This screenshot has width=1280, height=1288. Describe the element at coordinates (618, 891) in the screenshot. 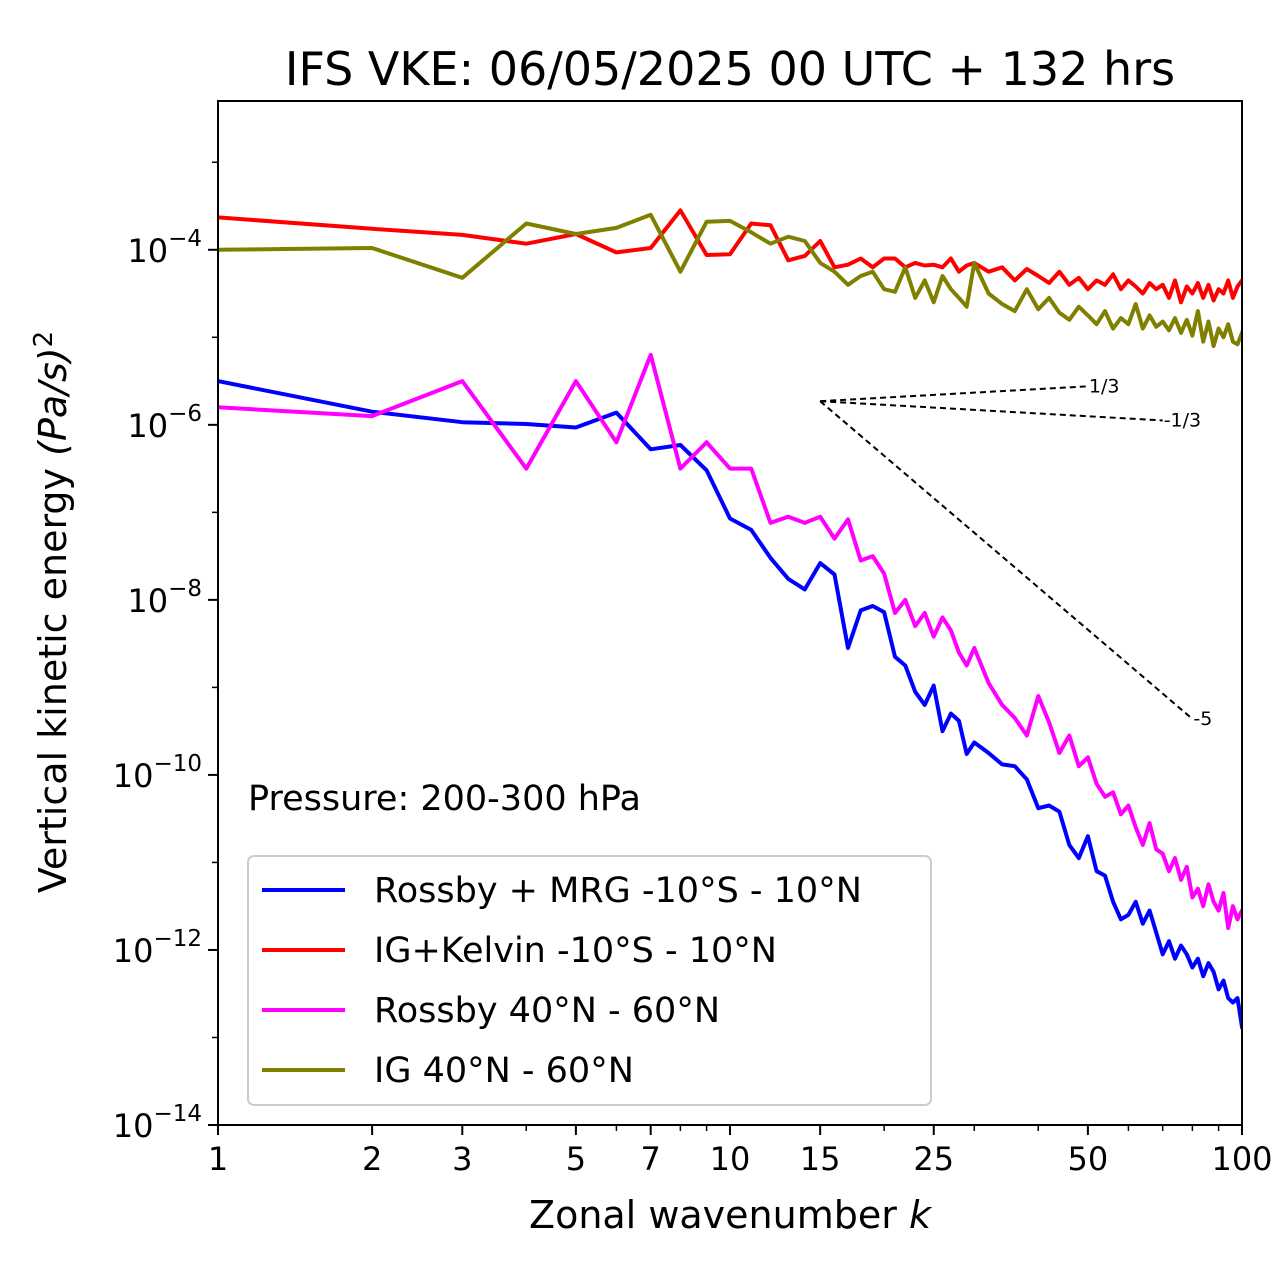

I see `legend-label-1: Rossby + MRG -10°S - 10°N` at that location.